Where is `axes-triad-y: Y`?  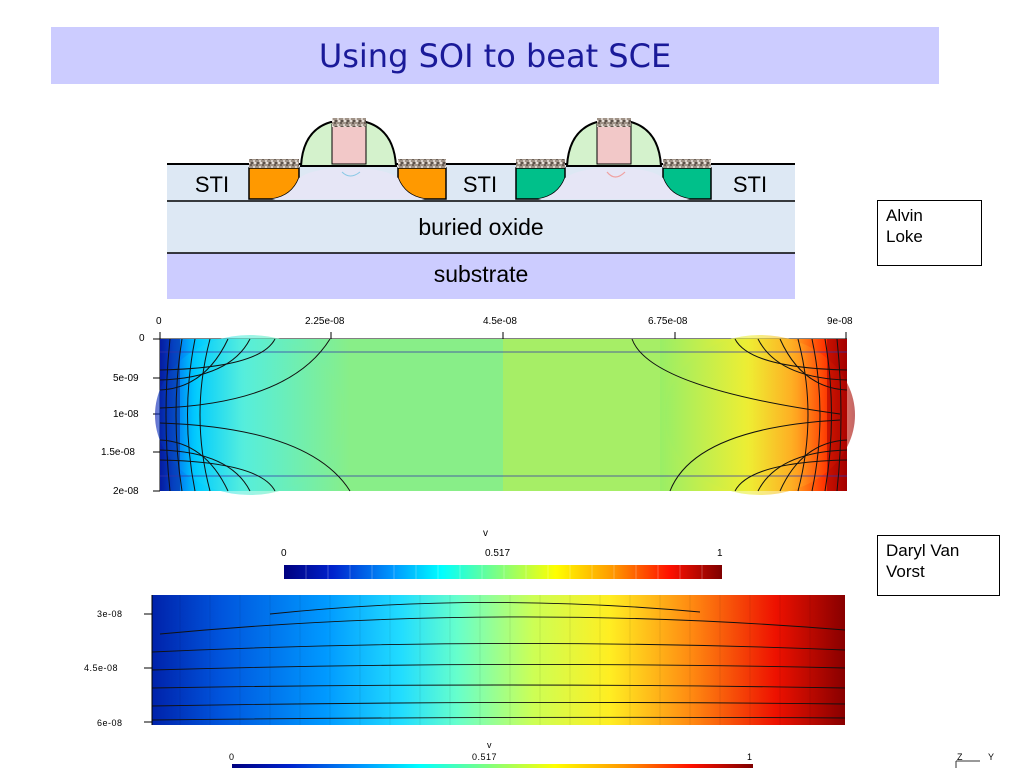
axes-triad-y: Y is located at coordinates (991, 757).